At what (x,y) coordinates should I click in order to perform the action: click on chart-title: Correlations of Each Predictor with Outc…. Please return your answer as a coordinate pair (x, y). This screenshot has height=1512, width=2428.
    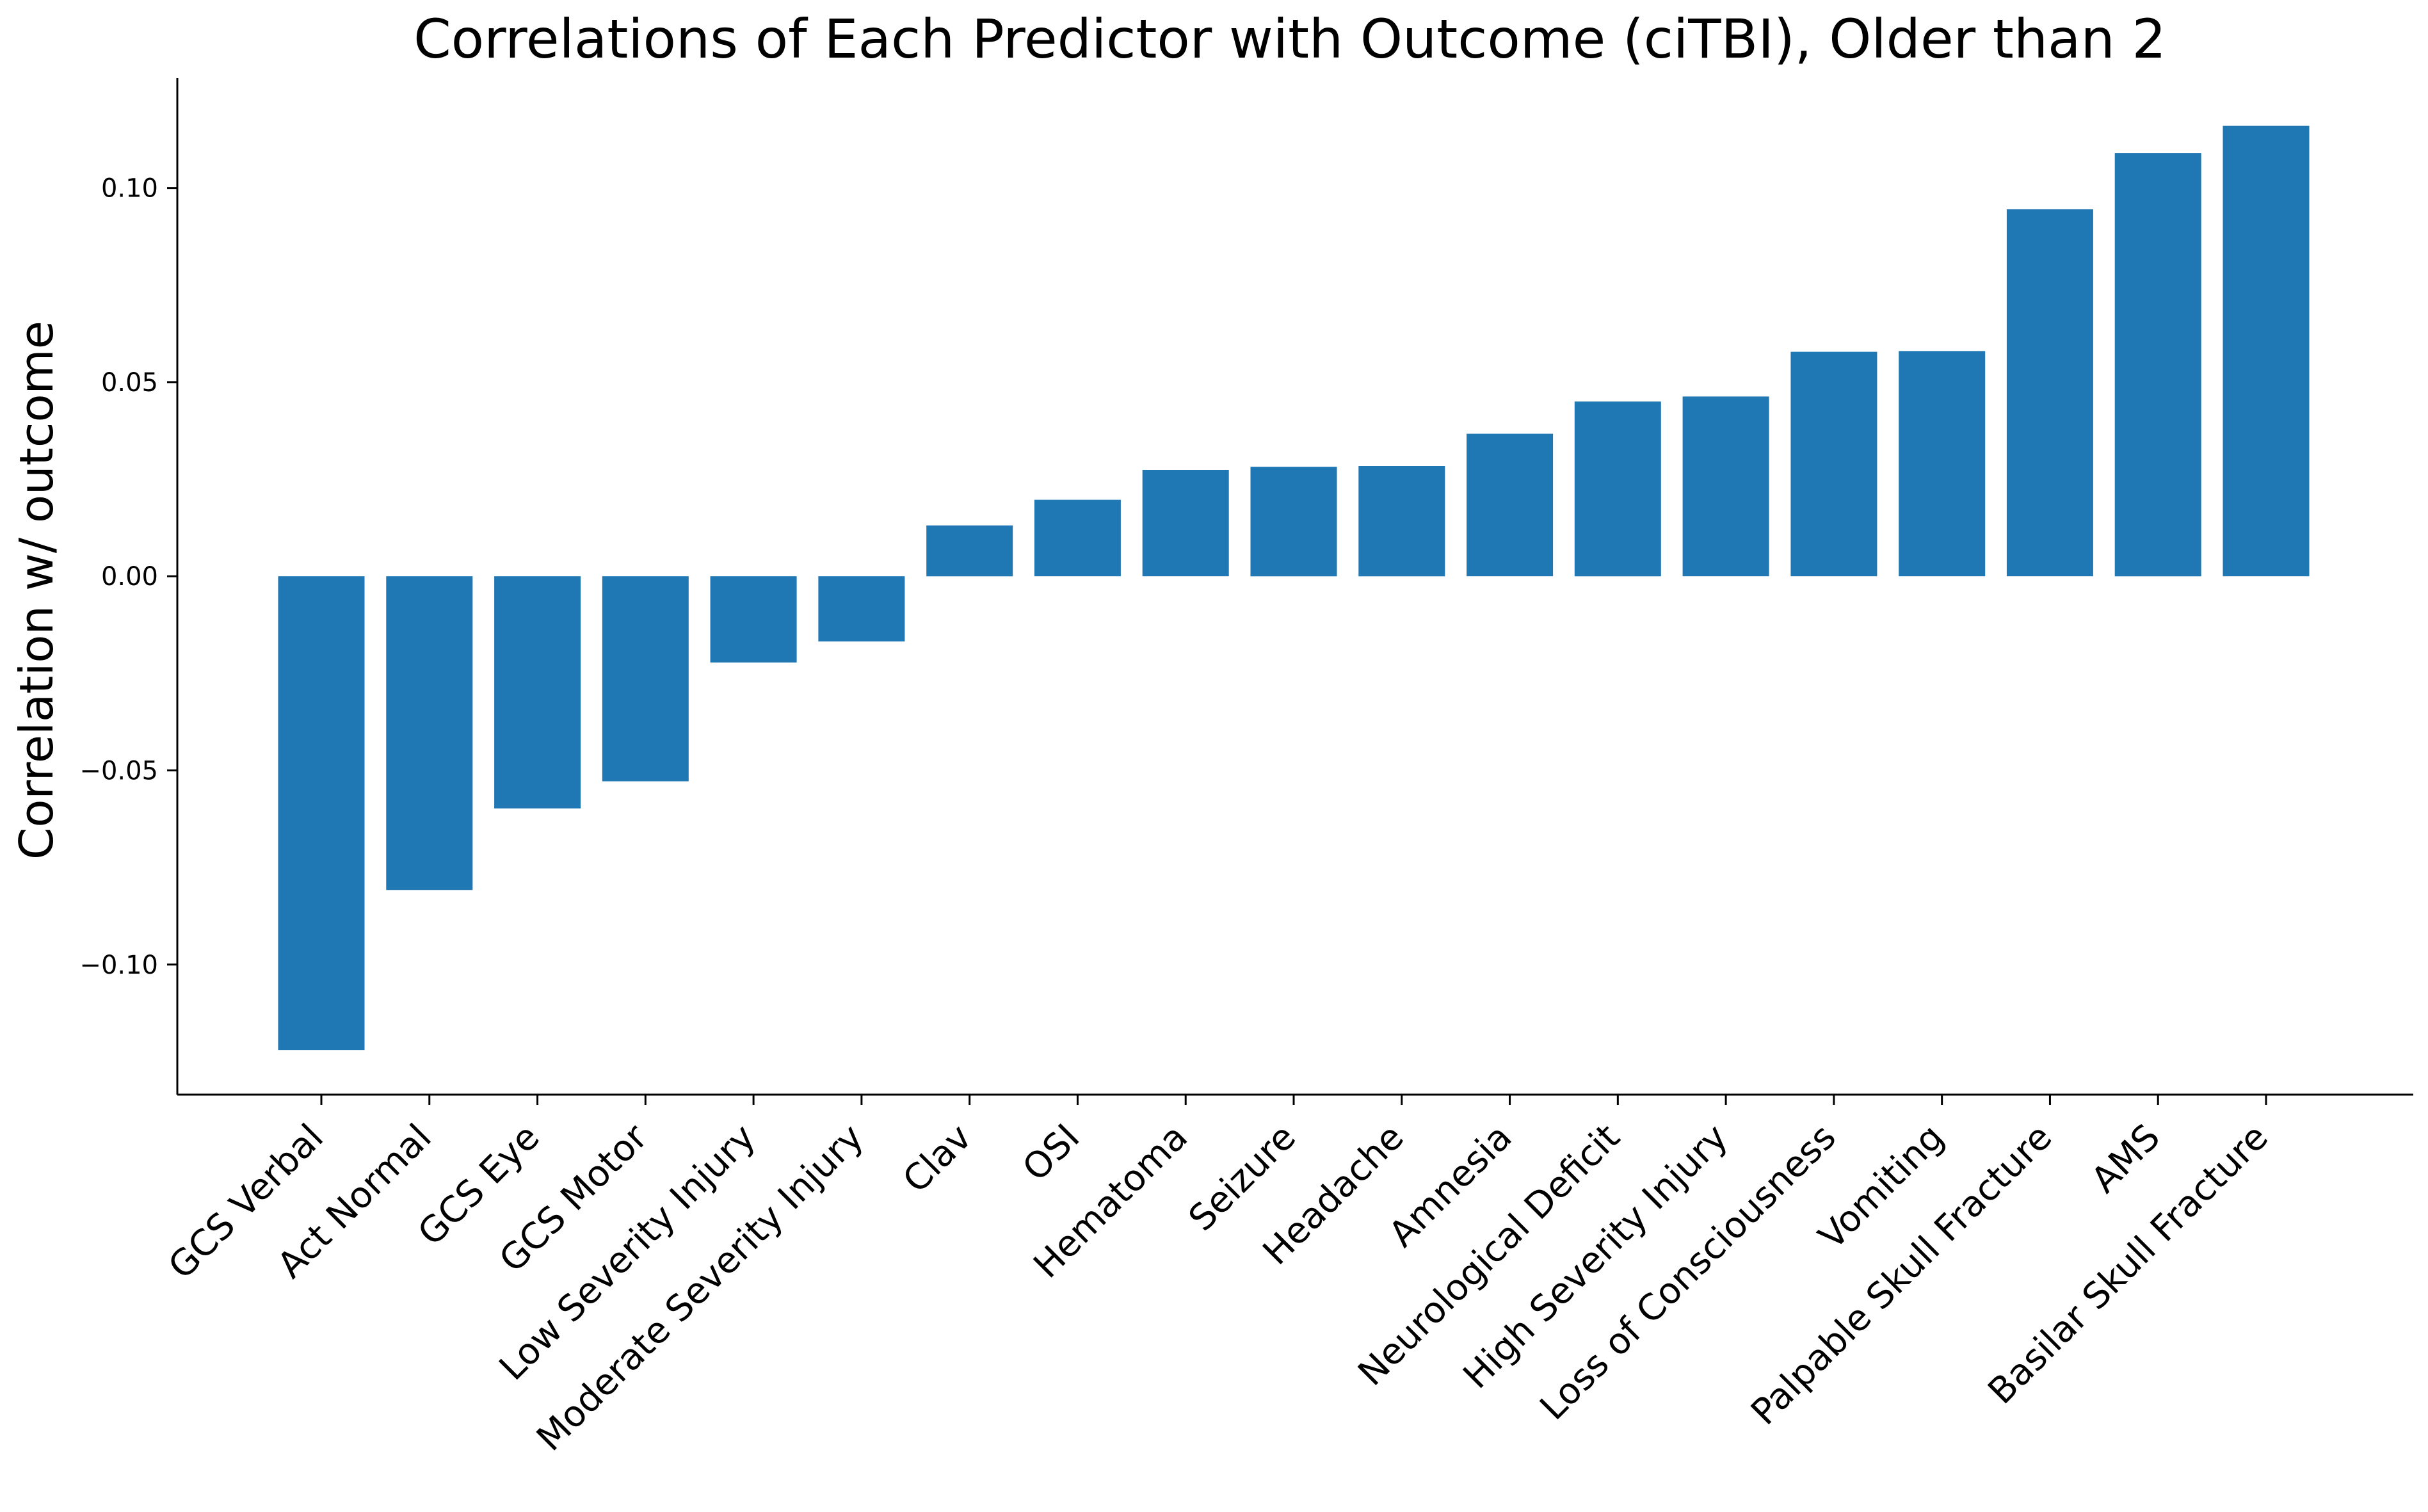
    Looking at the image, I should click on (1290, 39).